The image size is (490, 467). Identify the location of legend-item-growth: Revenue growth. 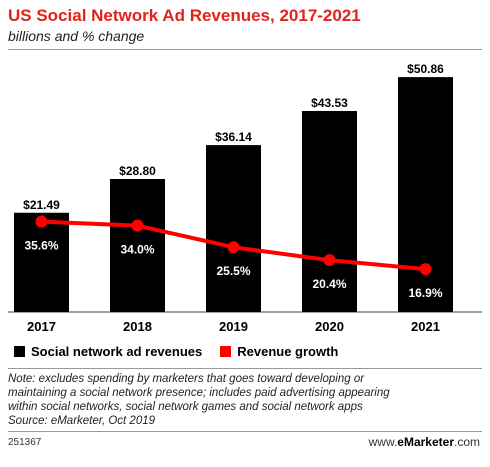
(279, 351).